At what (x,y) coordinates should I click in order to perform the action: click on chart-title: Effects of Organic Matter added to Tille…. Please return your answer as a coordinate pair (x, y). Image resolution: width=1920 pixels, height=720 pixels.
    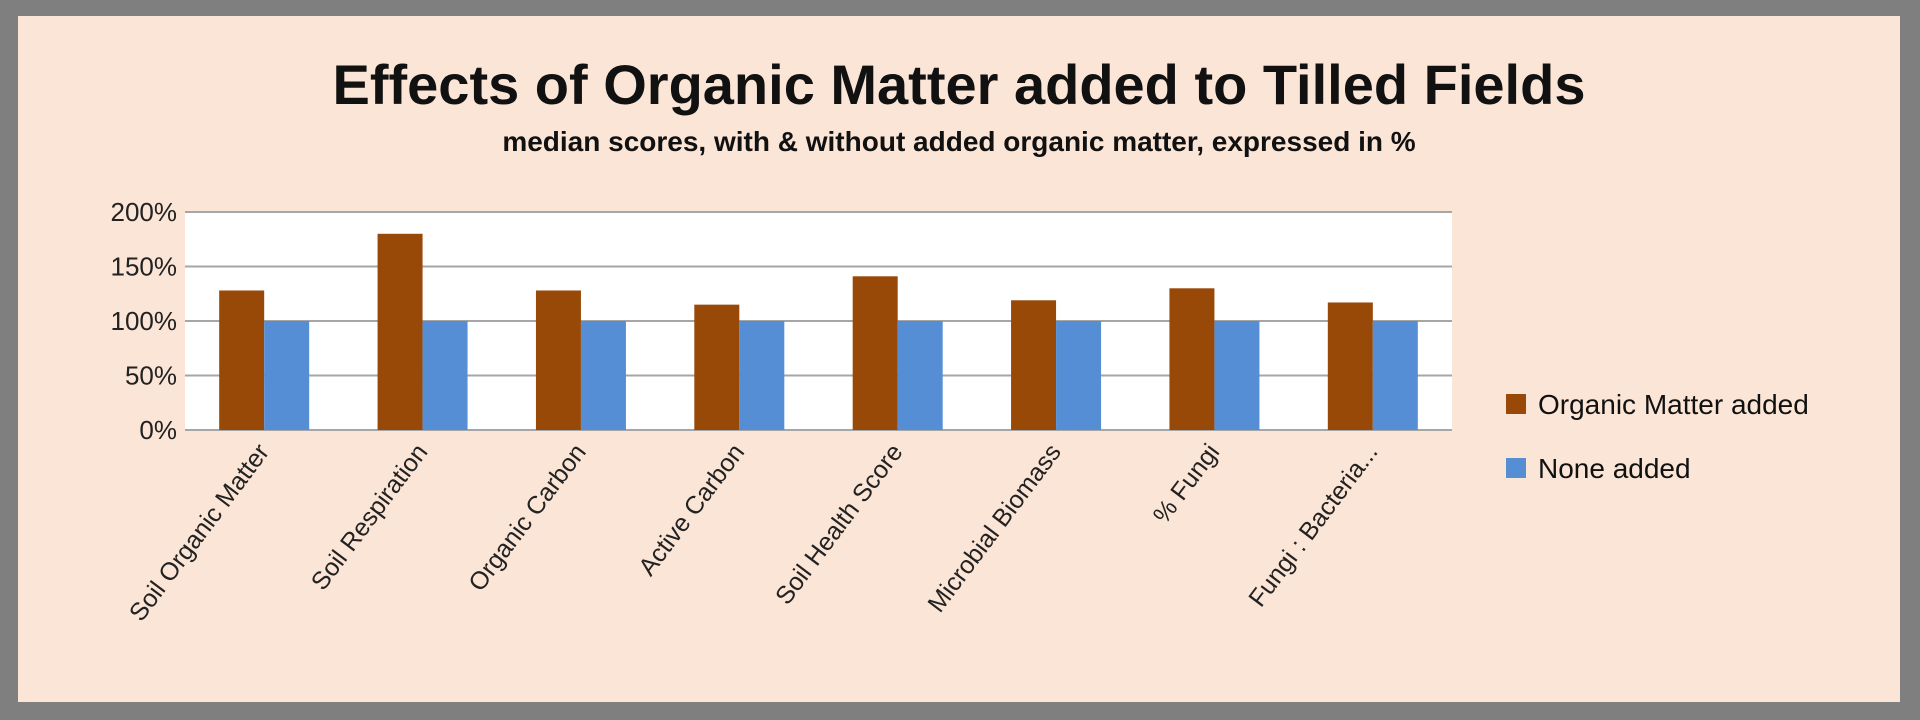
    Looking at the image, I should click on (959, 84).